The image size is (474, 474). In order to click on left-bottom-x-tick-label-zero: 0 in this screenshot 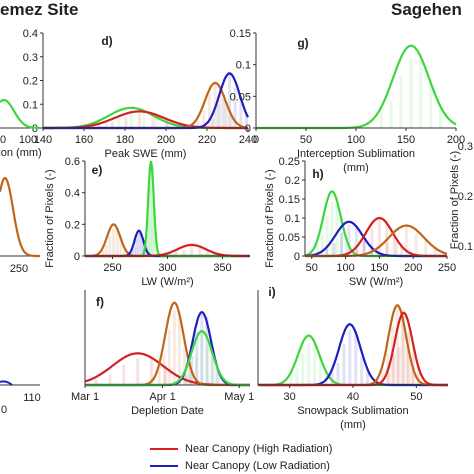, I will do `click(4, 410)`.